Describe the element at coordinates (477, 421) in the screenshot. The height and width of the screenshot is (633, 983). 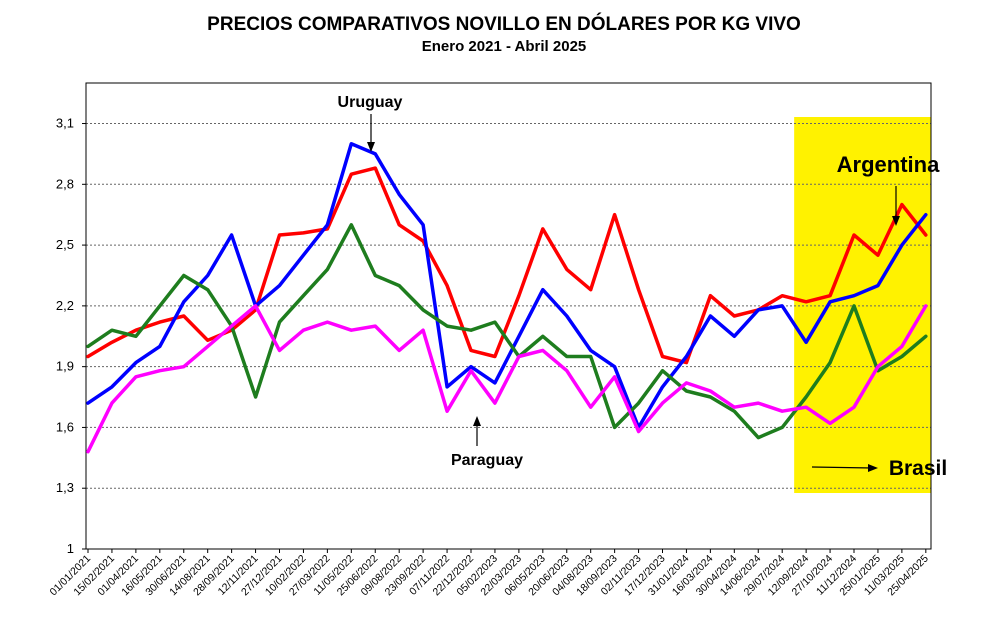
I see `arrowhead-paraguay` at that location.